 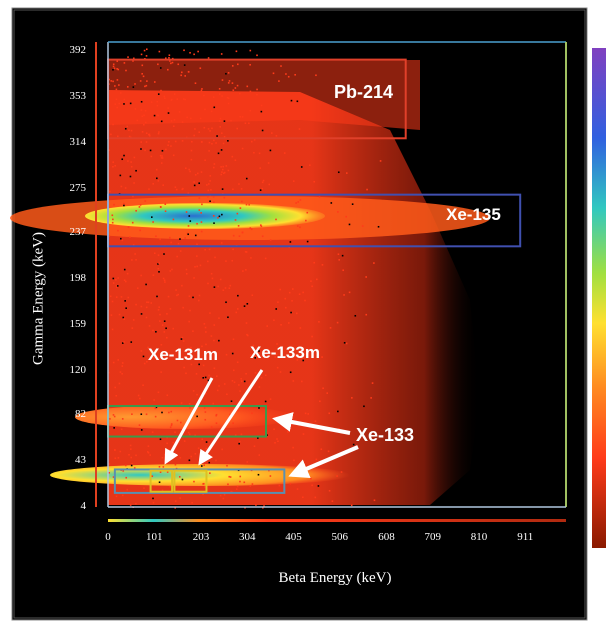 I want to click on y-tick-label: 353, so click(x=78, y=96).